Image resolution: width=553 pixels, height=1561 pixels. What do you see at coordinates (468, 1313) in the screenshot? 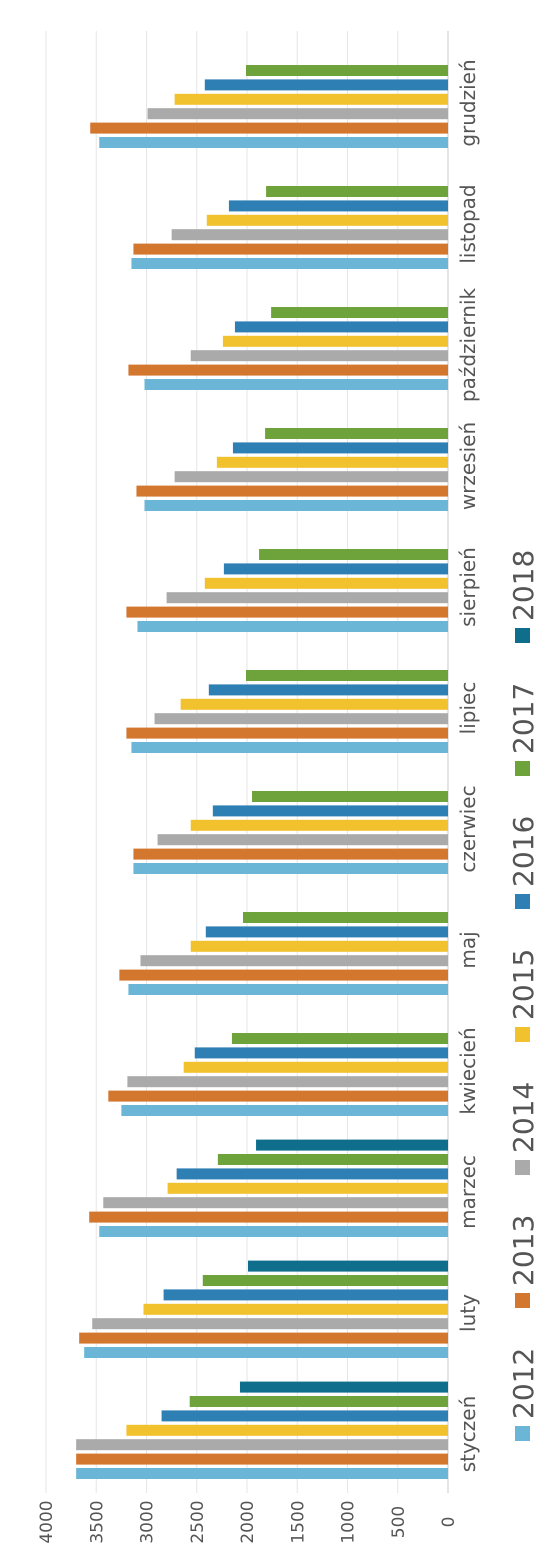
I see `category-label: luty` at bounding box center [468, 1313].